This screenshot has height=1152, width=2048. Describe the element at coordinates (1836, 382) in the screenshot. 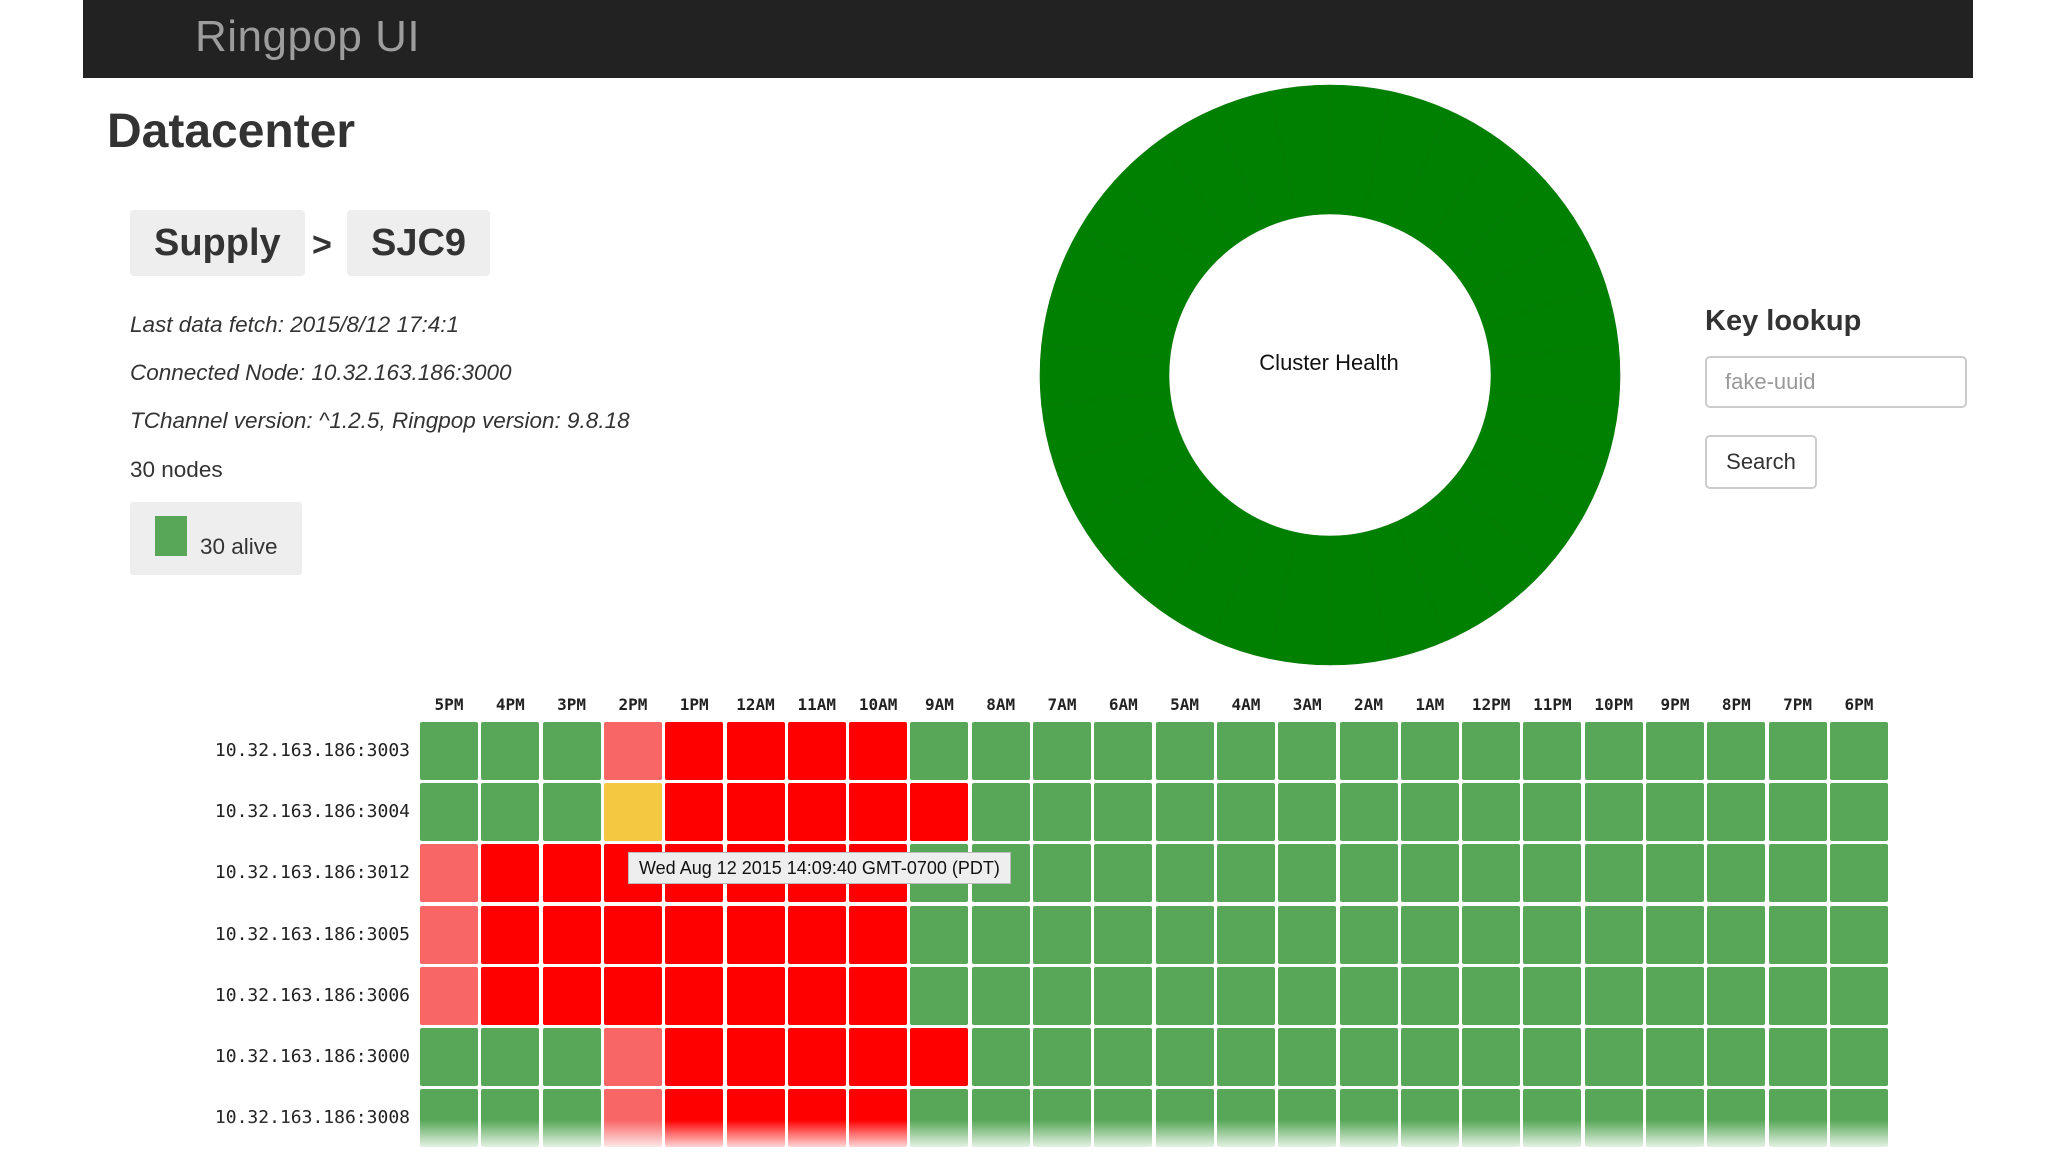

I see `key-lookup-input` at that location.